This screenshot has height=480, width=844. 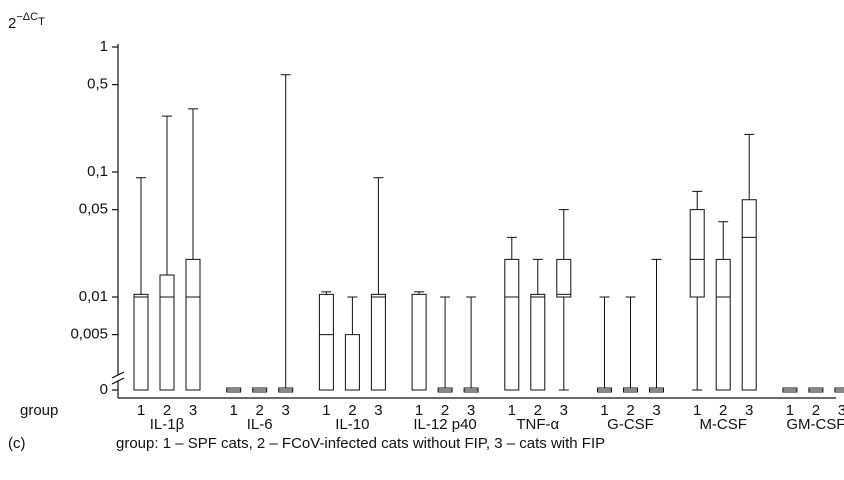 What do you see at coordinates (89, 334) in the screenshot?
I see `y-tick-label: 0,005` at bounding box center [89, 334].